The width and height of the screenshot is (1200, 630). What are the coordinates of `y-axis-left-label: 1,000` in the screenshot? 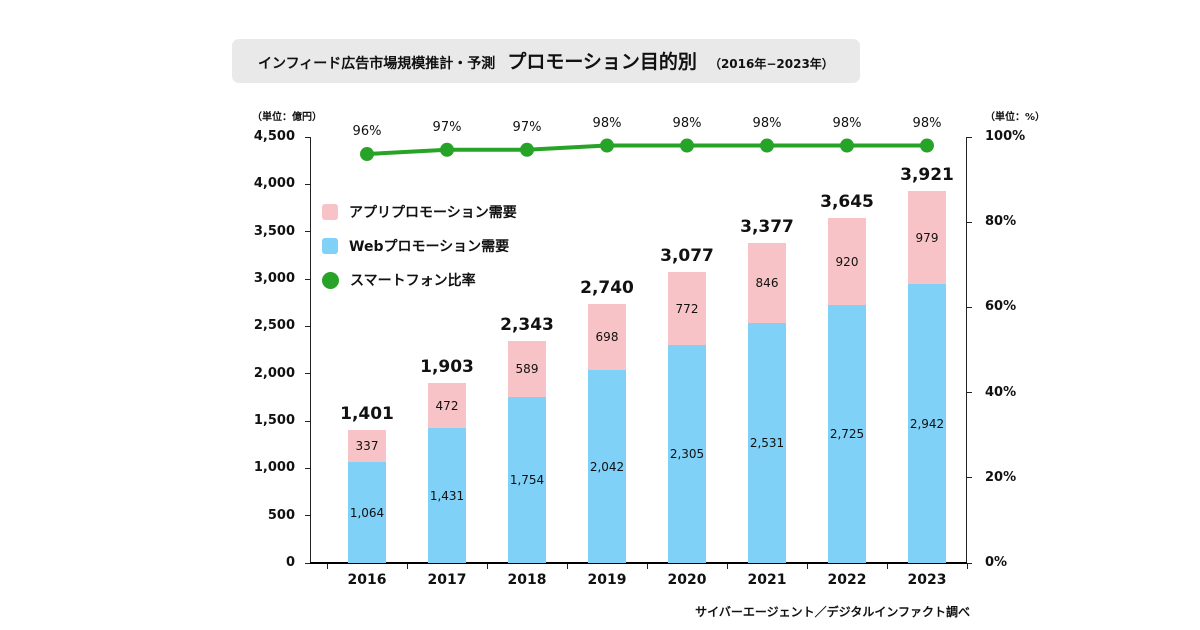 It's located at (274, 468).